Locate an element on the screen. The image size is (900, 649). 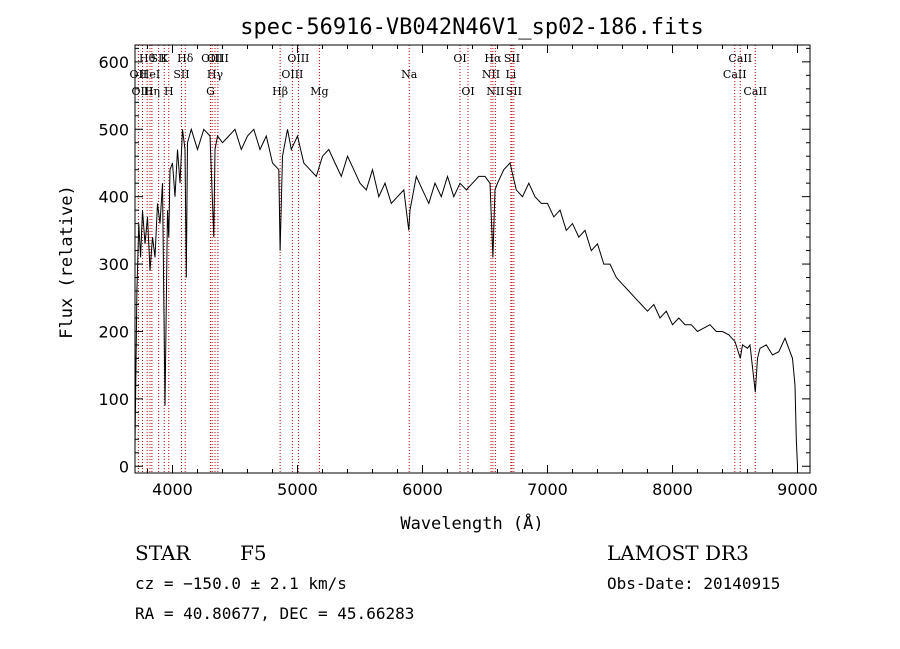
line-label: Mg is located at coordinates (319, 91).